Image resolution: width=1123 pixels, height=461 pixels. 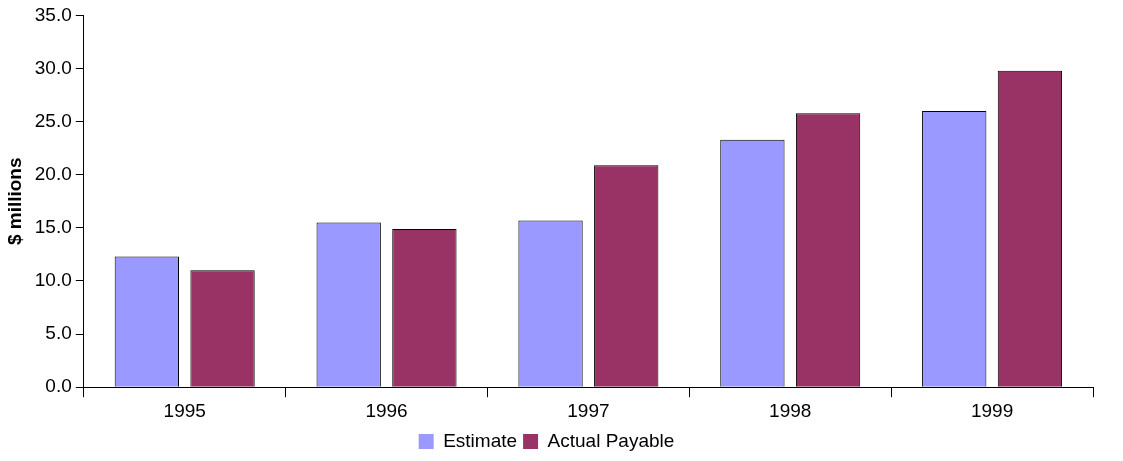 I want to click on y-tick-label: 35.0, so click(x=53, y=14).